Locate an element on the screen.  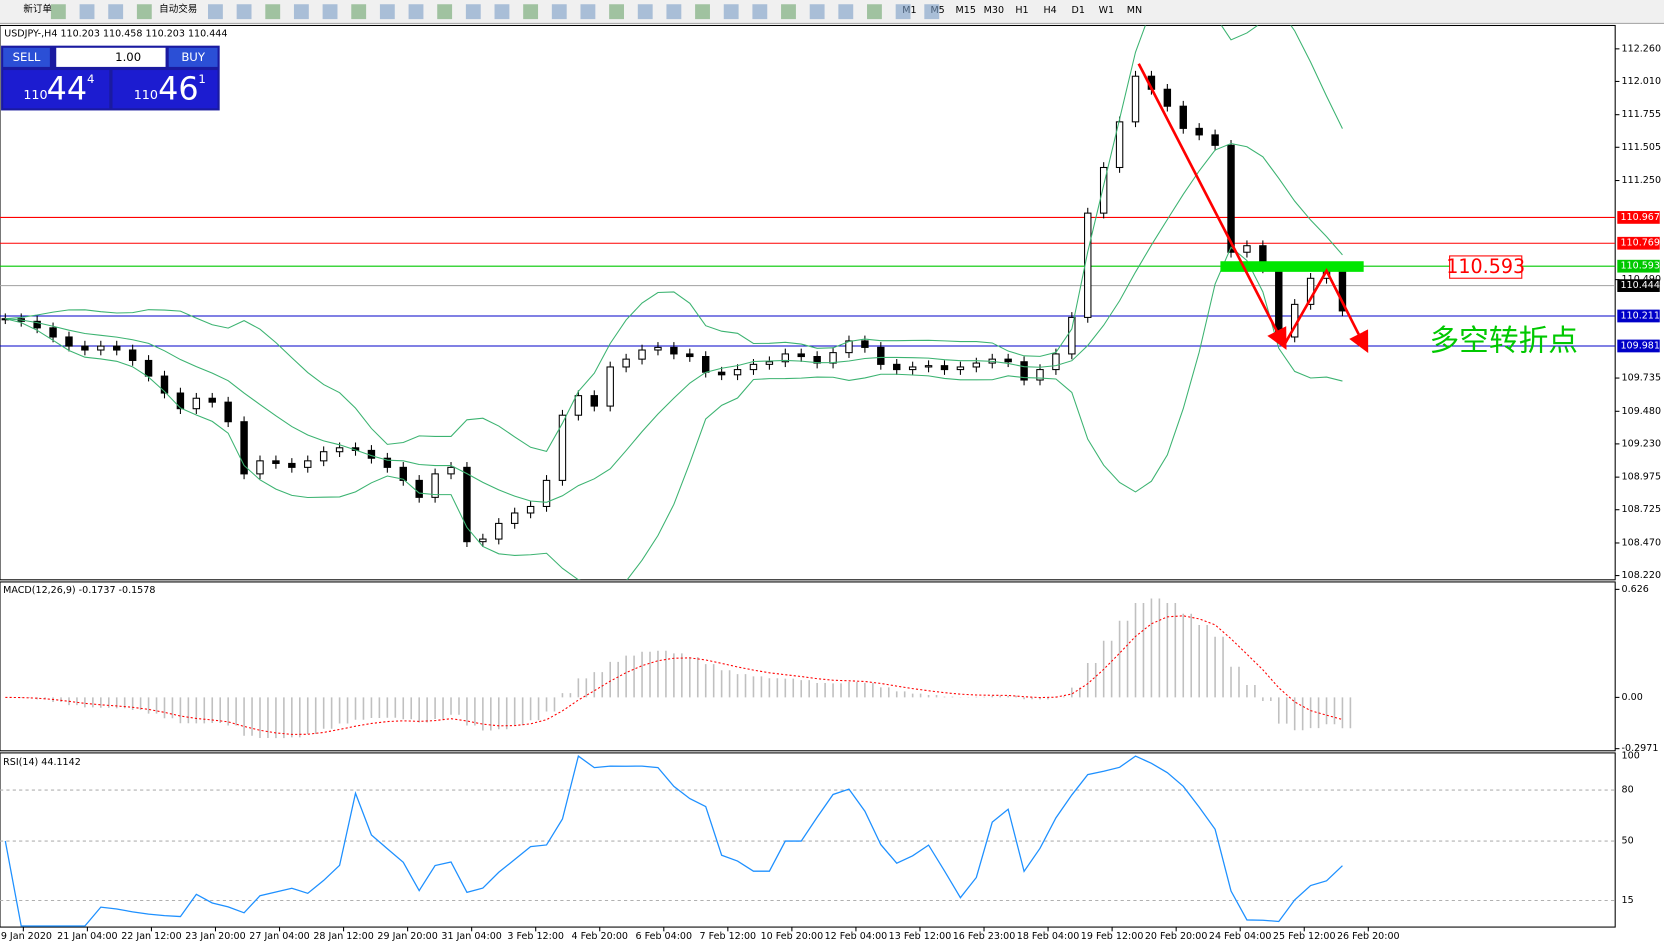
buy-label: BUY is located at coordinates (193, 57).